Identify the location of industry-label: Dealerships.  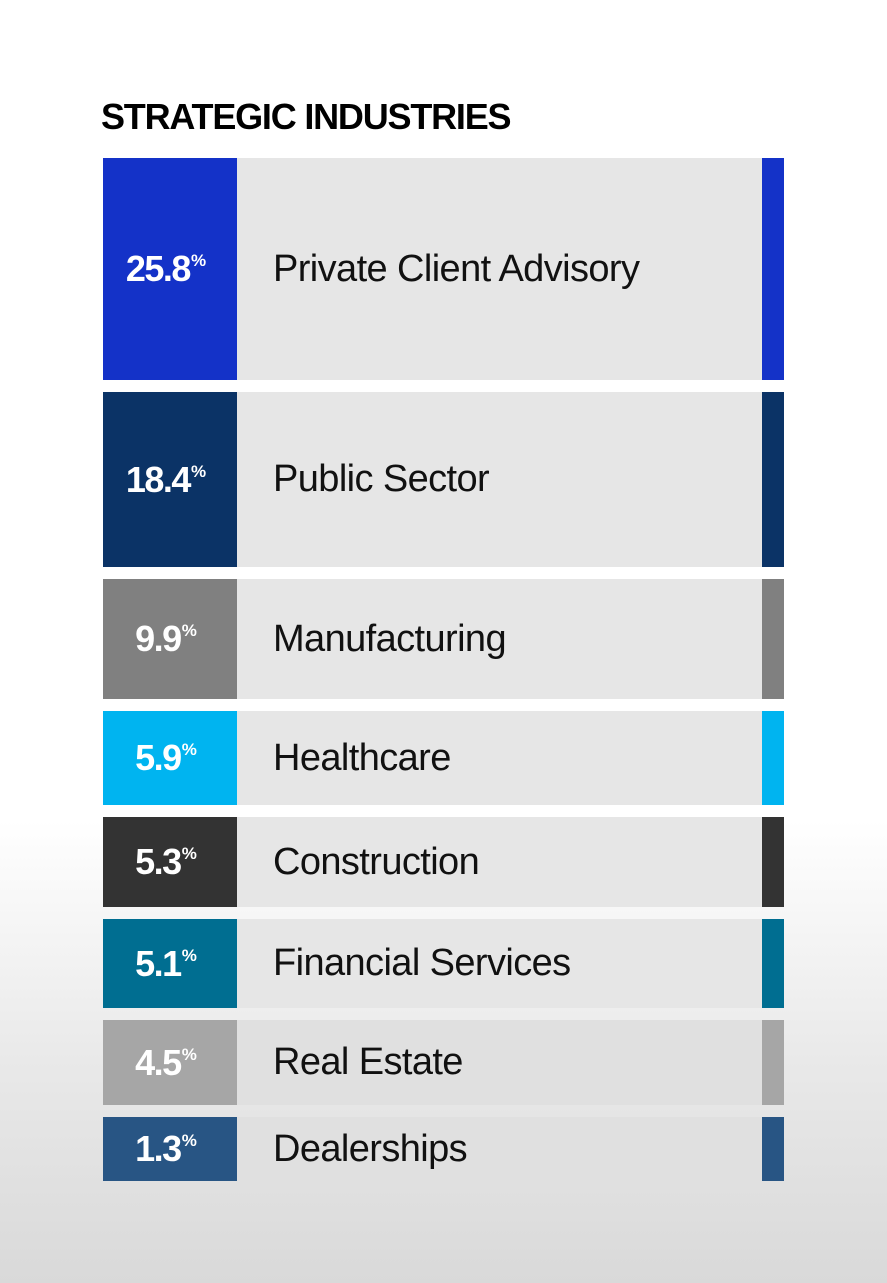
(370, 1148).